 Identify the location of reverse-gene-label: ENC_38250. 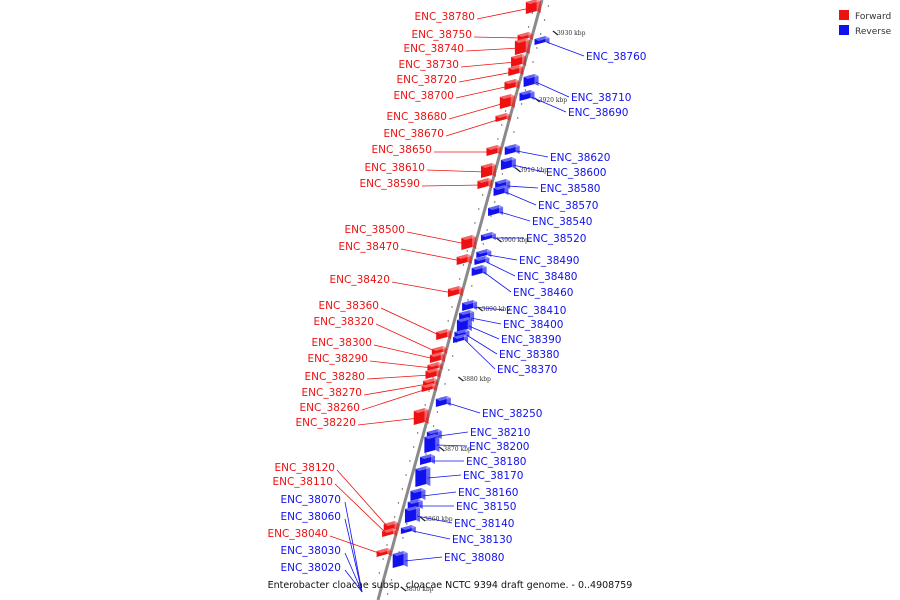
(512, 414).